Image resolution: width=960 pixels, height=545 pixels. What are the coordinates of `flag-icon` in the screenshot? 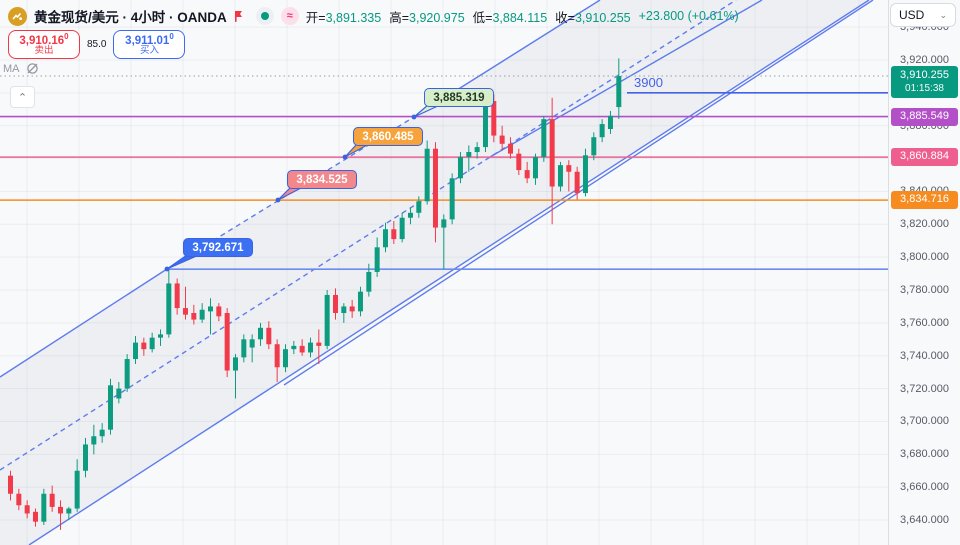 It's located at (241, 16).